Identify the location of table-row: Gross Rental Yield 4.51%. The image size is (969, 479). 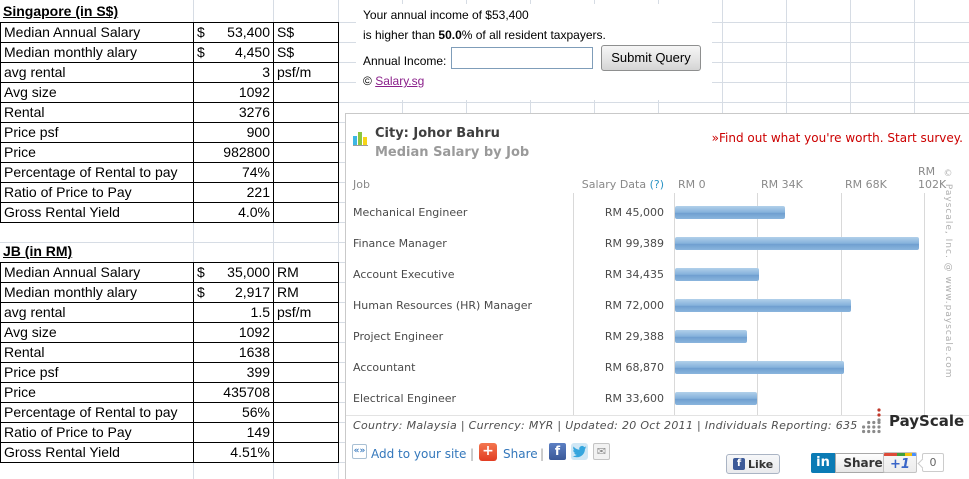
(169, 452).